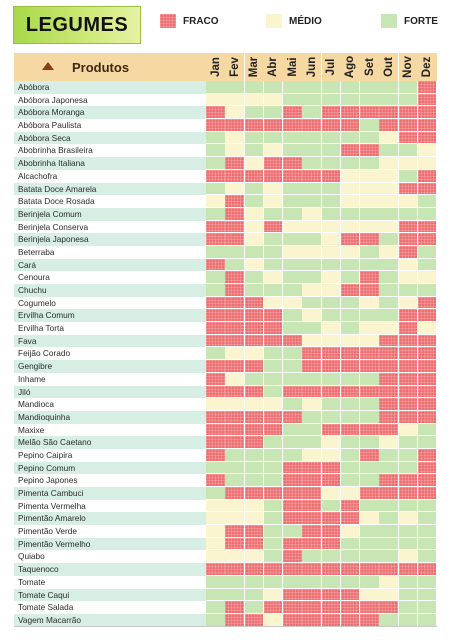 The image size is (450, 640). Describe the element at coordinates (225, 404) in the screenshot. I see `table-row: Mandioca` at that location.